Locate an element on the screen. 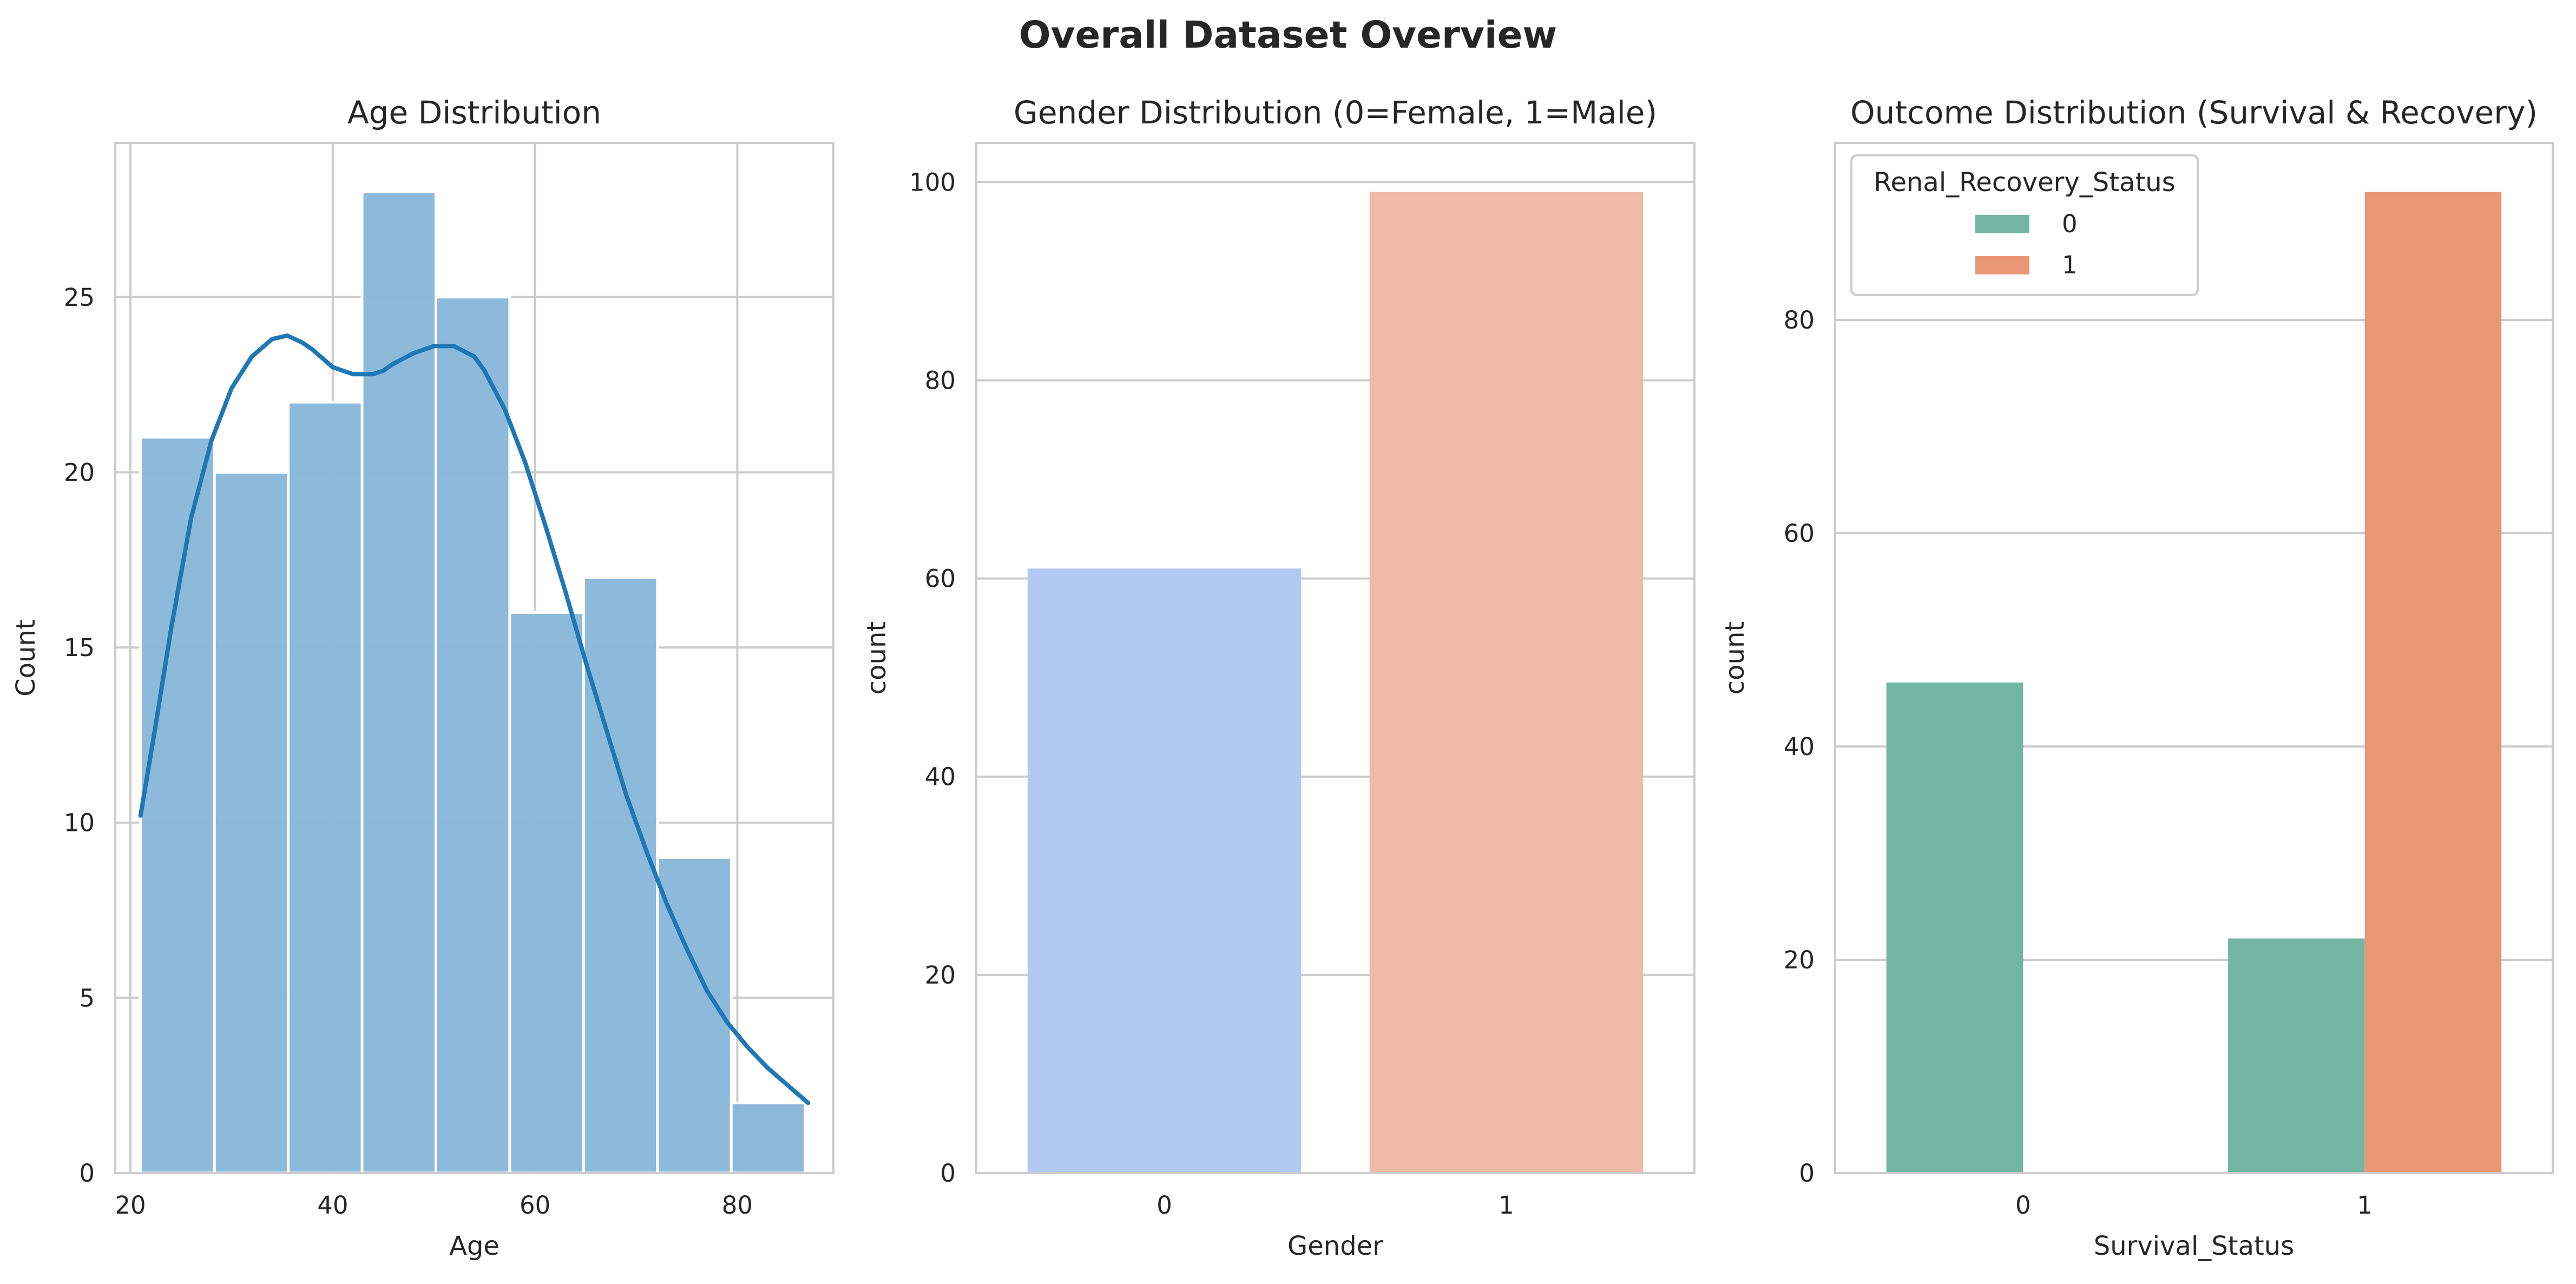 This screenshot has width=2576, height=1284. y-axis-label: Count is located at coordinates (26, 658).